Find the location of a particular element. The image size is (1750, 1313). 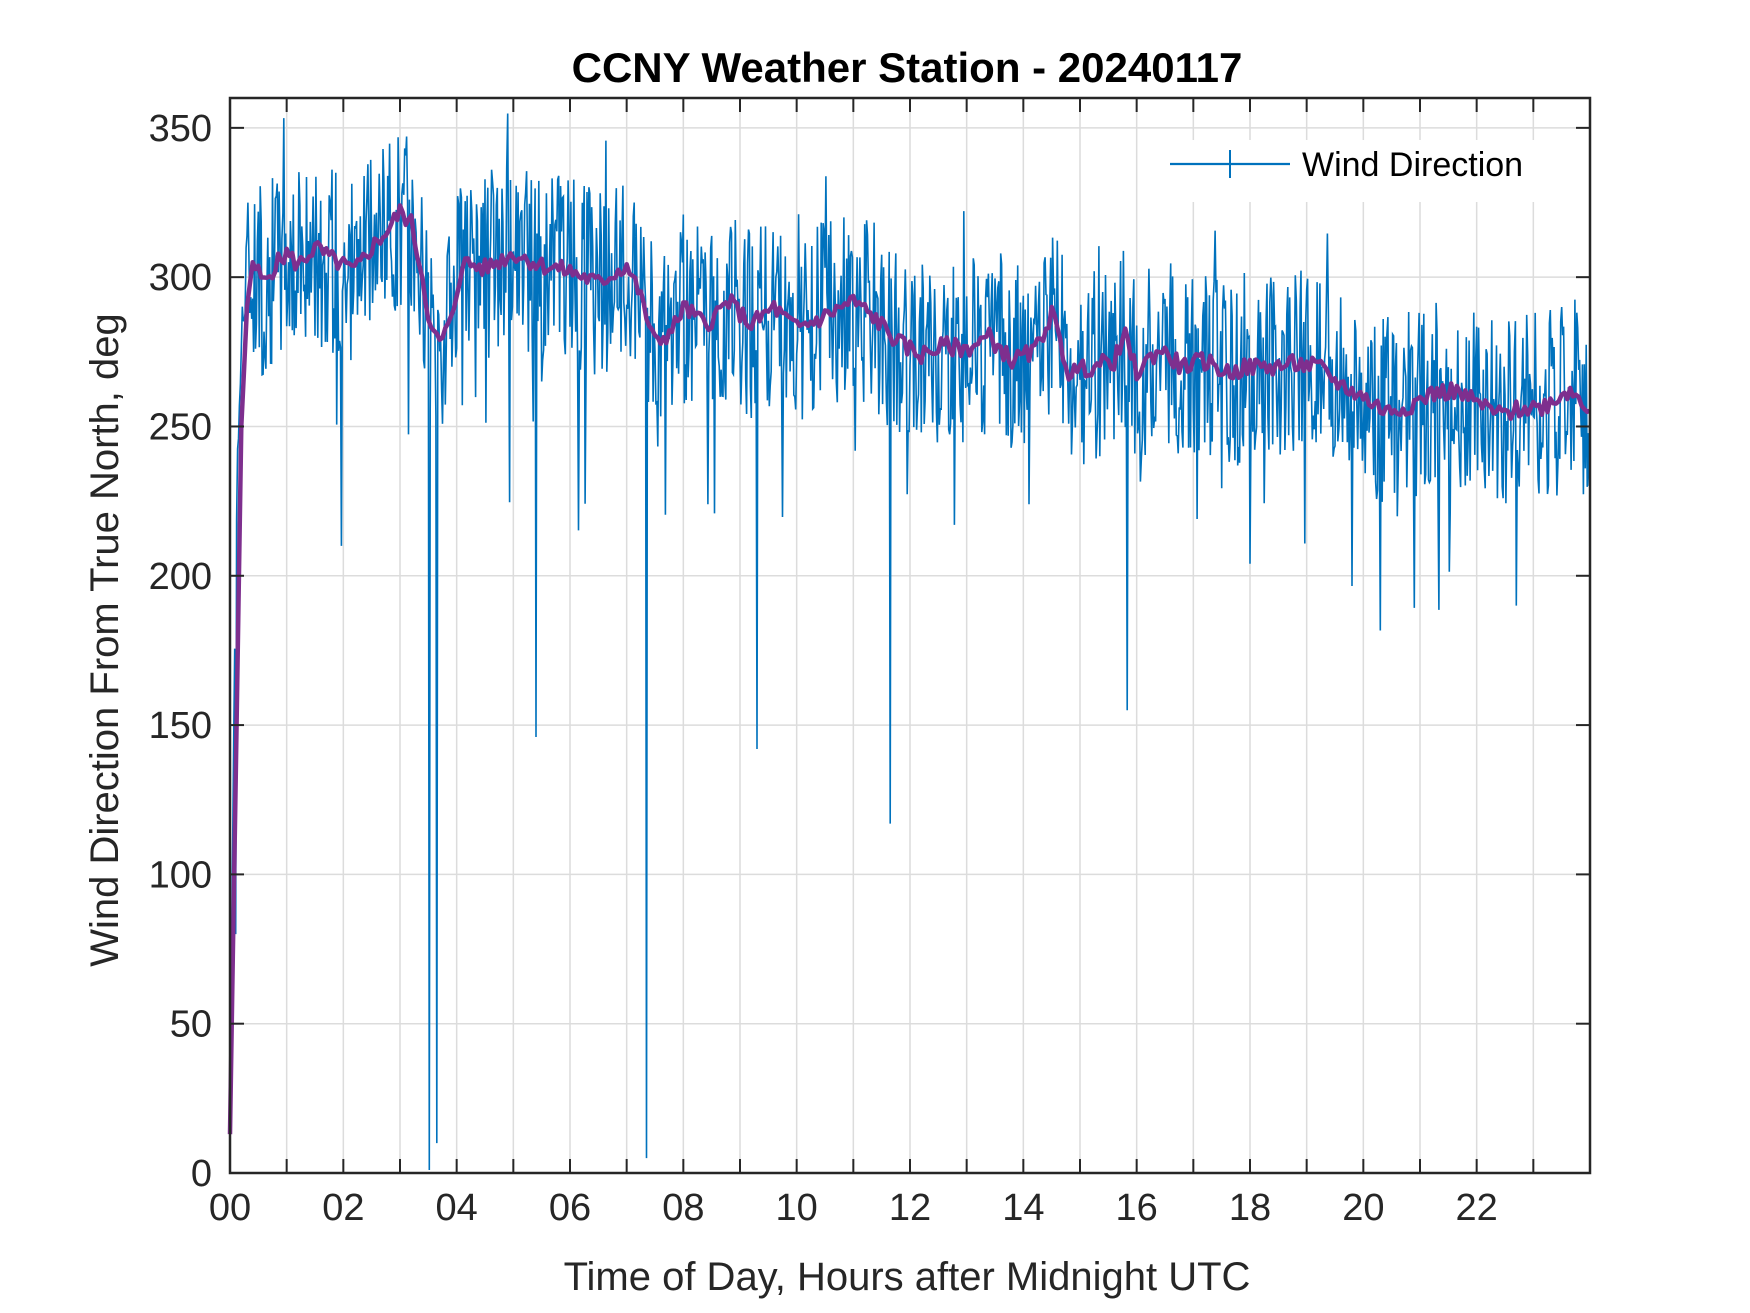

x-tick-label: 18 is located at coordinates (1250, 1208).